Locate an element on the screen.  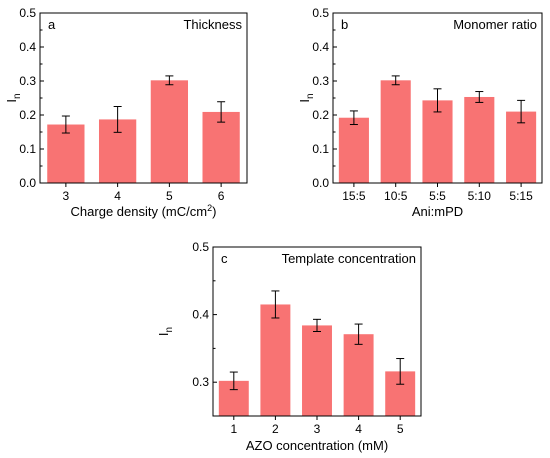
error-bar-b-5:5 is located at coordinates (437, 100).